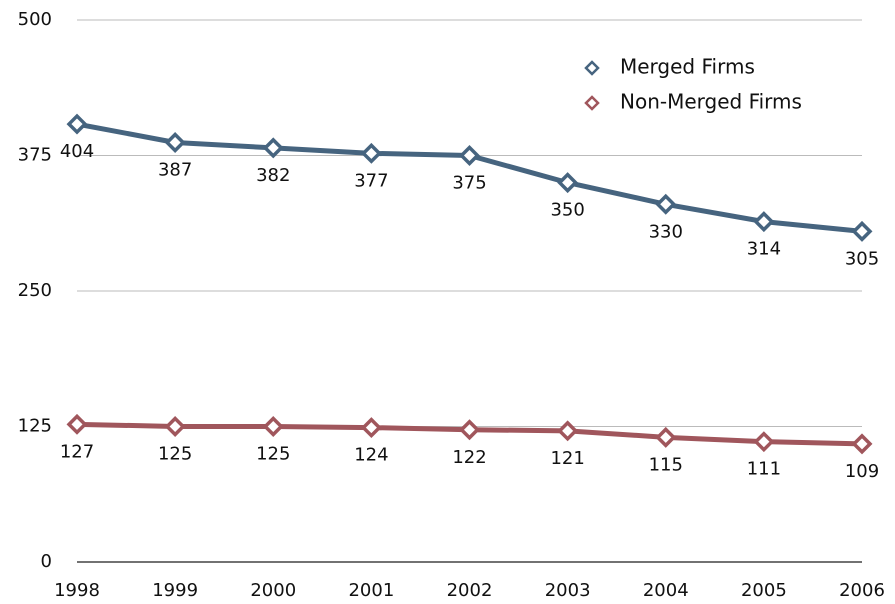 The width and height of the screenshot is (895, 604). Describe the element at coordinates (764, 249) in the screenshot. I see `data-label: 314` at that location.